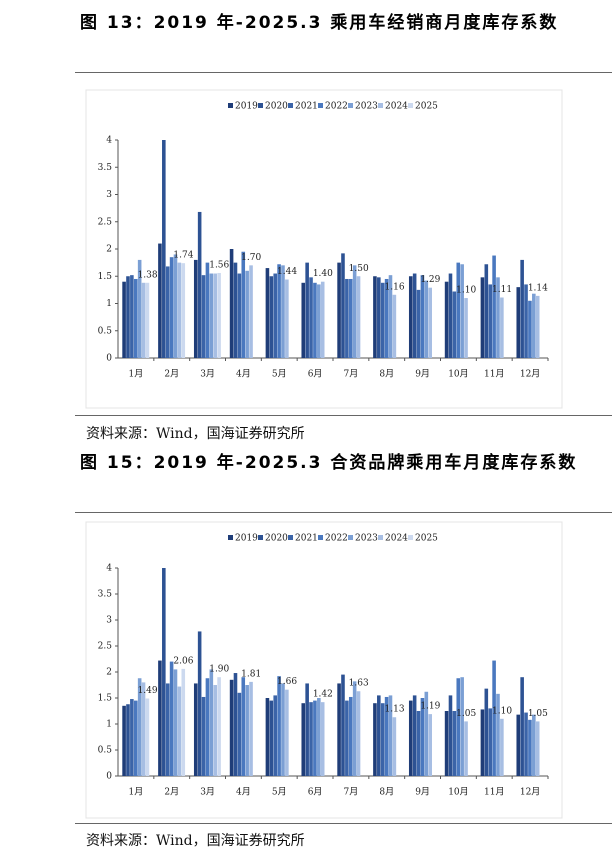 The height and width of the screenshot is (862, 612). What do you see at coordinates (395, 287) in the screenshot?
I see `data-label: 1.16` at bounding box center [395, 287].